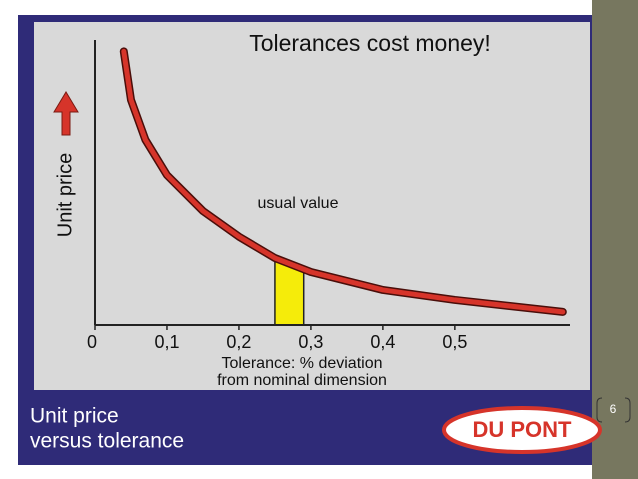 This screenshot has width=638, height=479. I want to click on x-tick-label: 0,2, so click(238, 342).